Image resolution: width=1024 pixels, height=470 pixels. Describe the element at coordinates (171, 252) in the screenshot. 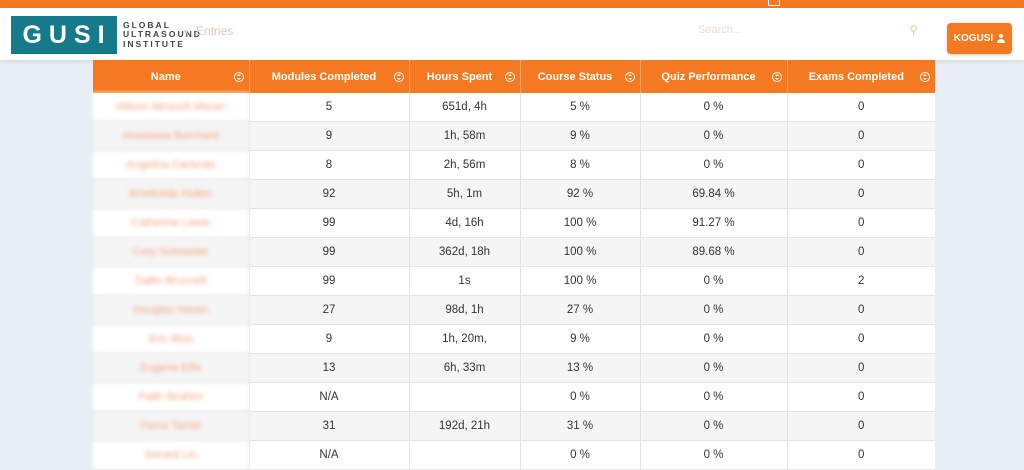

I see `cell-name: Cory Schneider` at that location.